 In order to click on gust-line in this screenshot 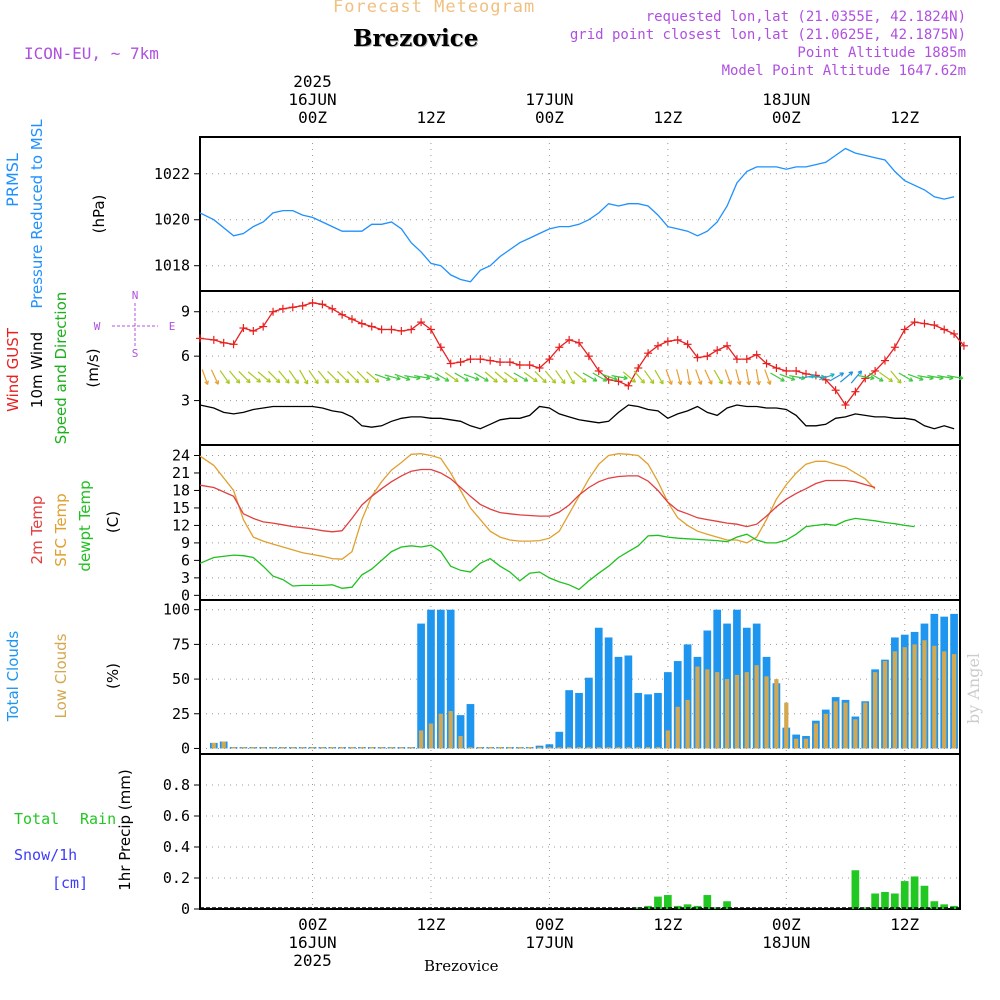, I will do `click(582, 354)`.